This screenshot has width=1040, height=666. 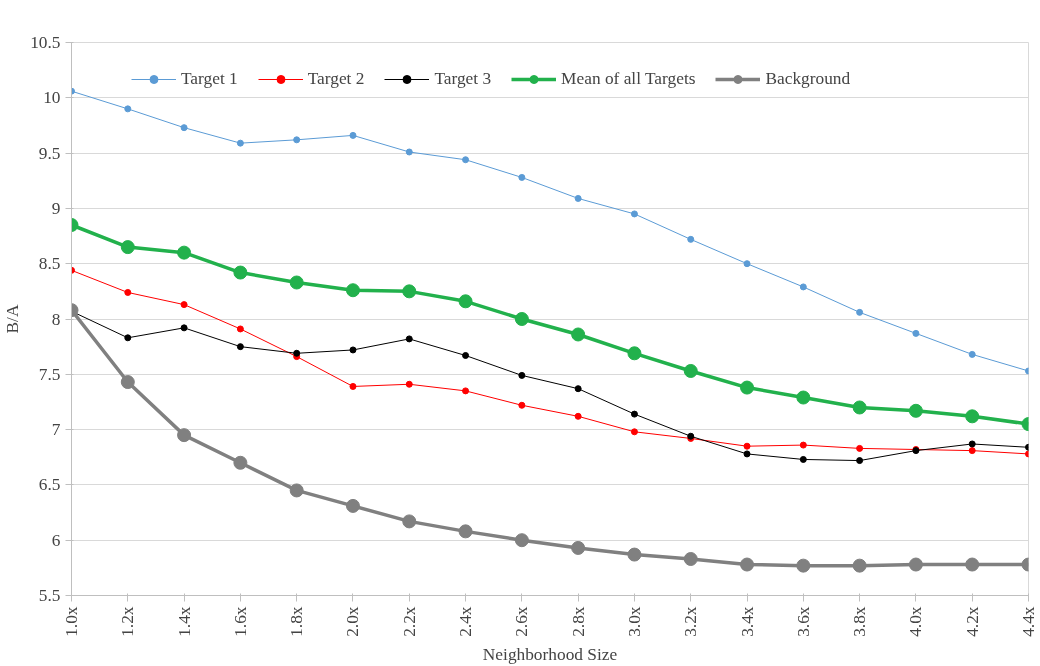 I want to click on x-tick-label: 2.4x, so click(x=466, y=621).